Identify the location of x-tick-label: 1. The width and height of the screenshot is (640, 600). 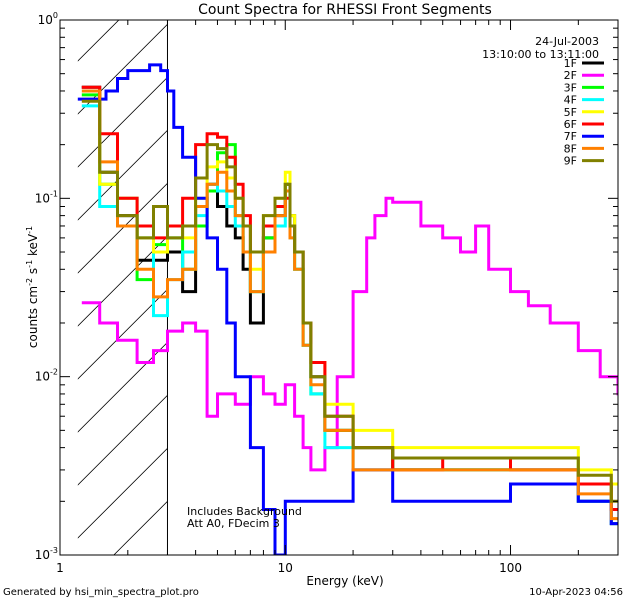
(60, 568).